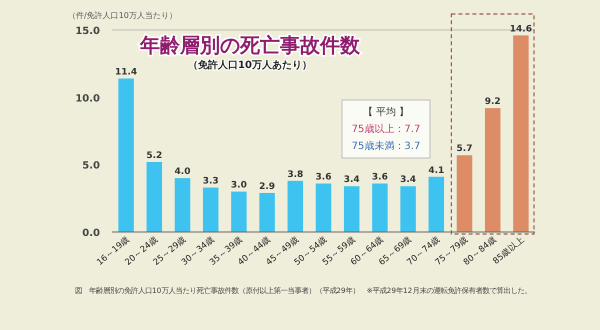 Image resolution: width=600 pixels, height=330 pixels. What do you see at coordinates (238, 185) in the screenshot?
I see `data-label: 3.0` at bounding box center [238, 185].